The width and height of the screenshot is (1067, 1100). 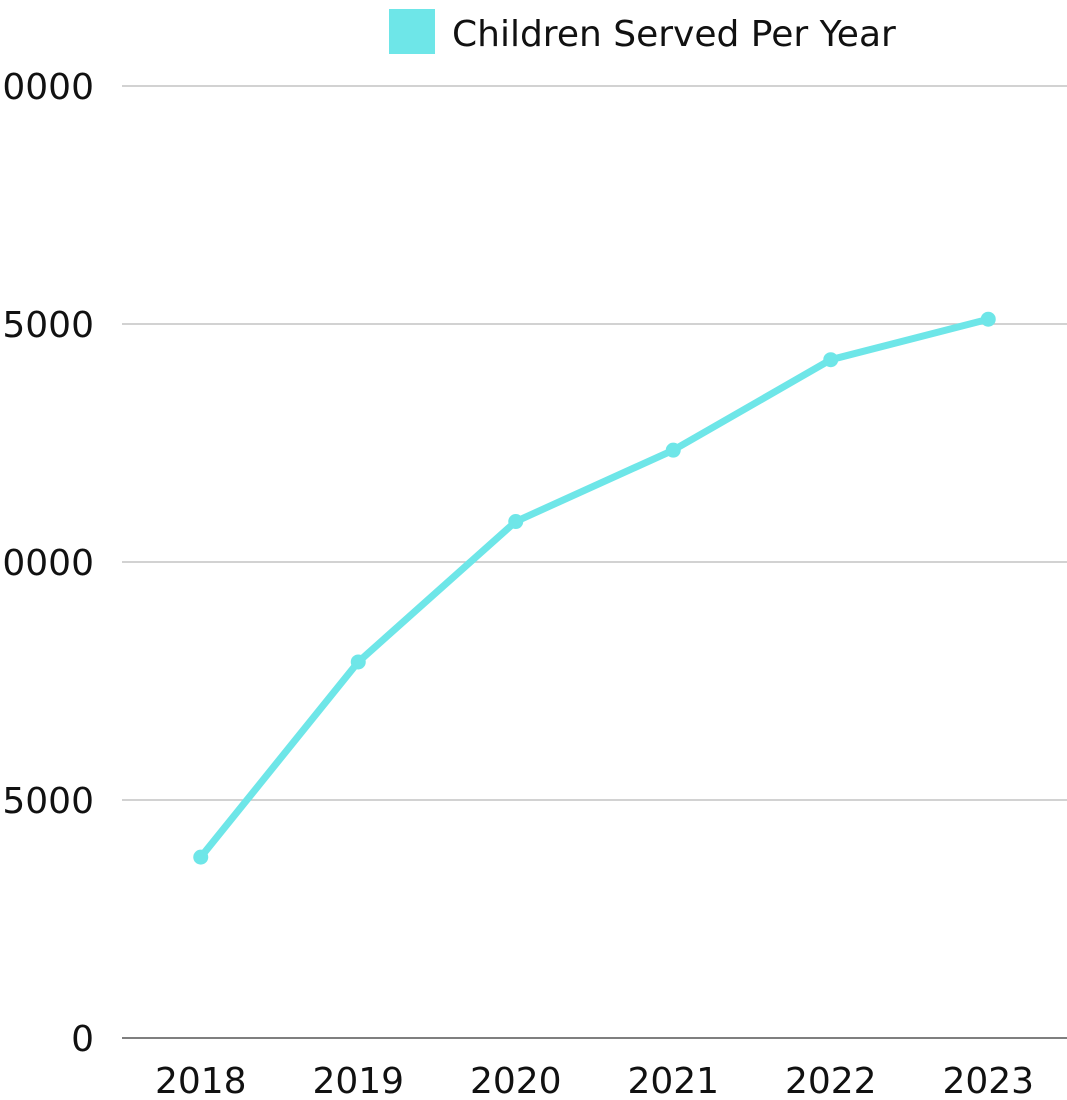 What do you see at coordinates (412, 31) in the screenshot?
I see `legend-swatch` at bounding box center [412, 31].